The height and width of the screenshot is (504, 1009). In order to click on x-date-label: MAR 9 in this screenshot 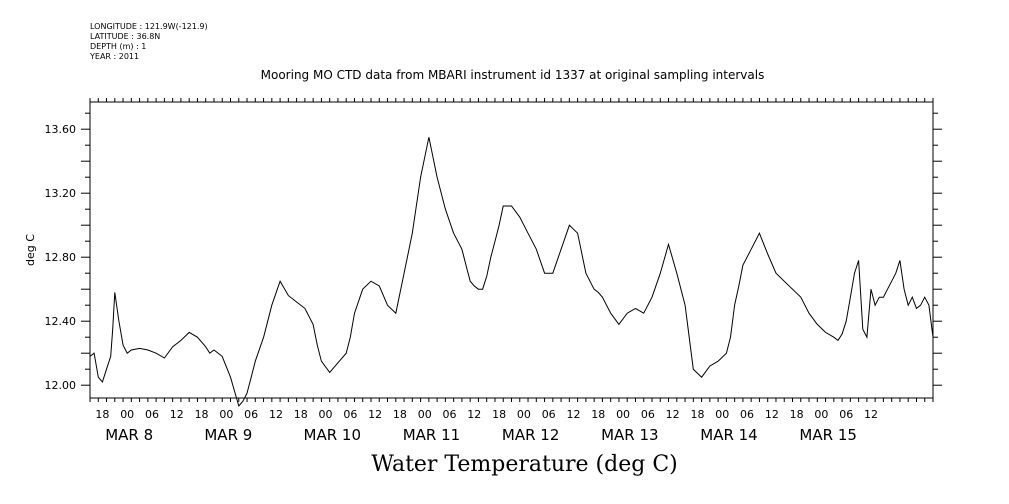, I will do `click(228, 435)`.